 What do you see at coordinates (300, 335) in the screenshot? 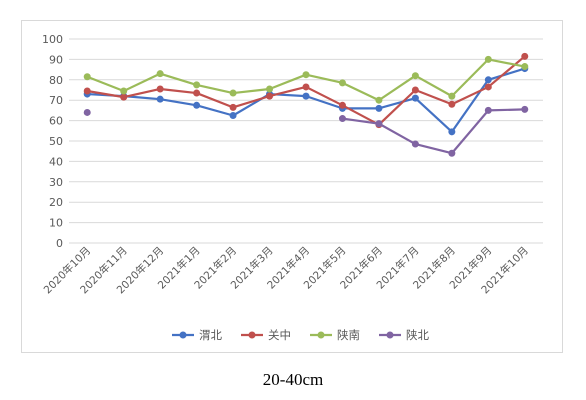
I see `legend: 渭北 关中 陕南 陕北` at bounding box center [300, 335].